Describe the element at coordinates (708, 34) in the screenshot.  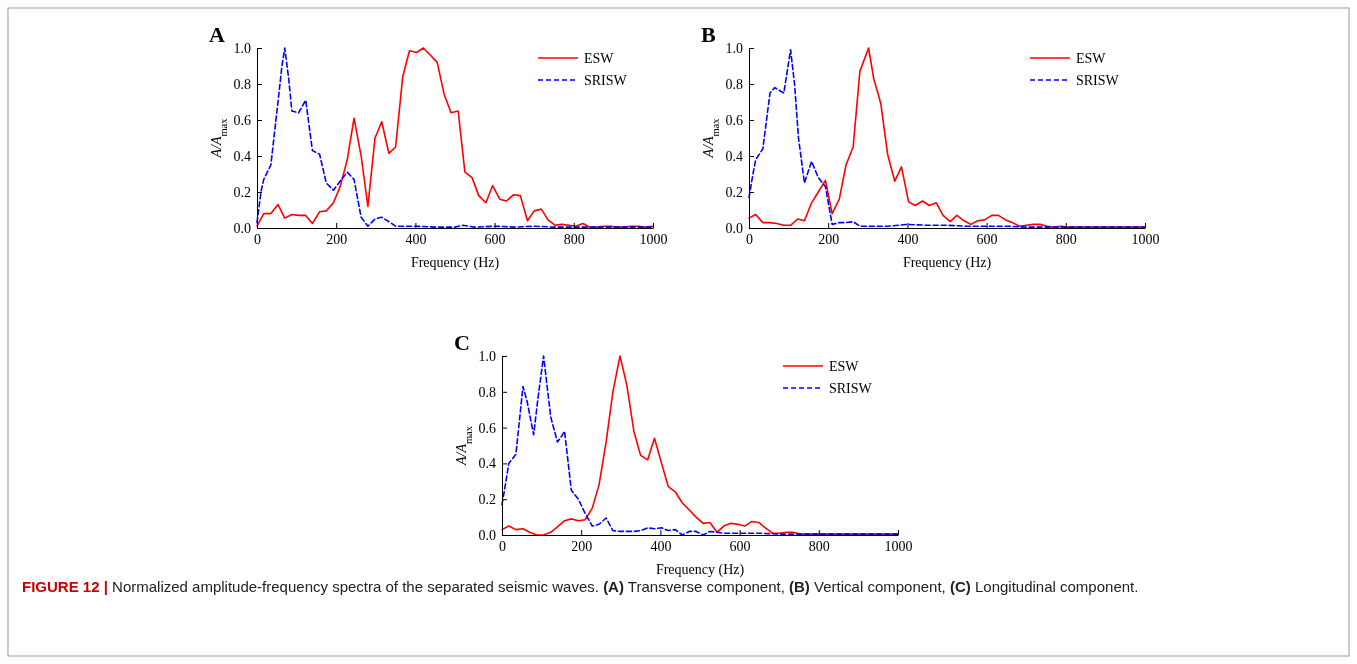
I see `chart-title: B` at that location.